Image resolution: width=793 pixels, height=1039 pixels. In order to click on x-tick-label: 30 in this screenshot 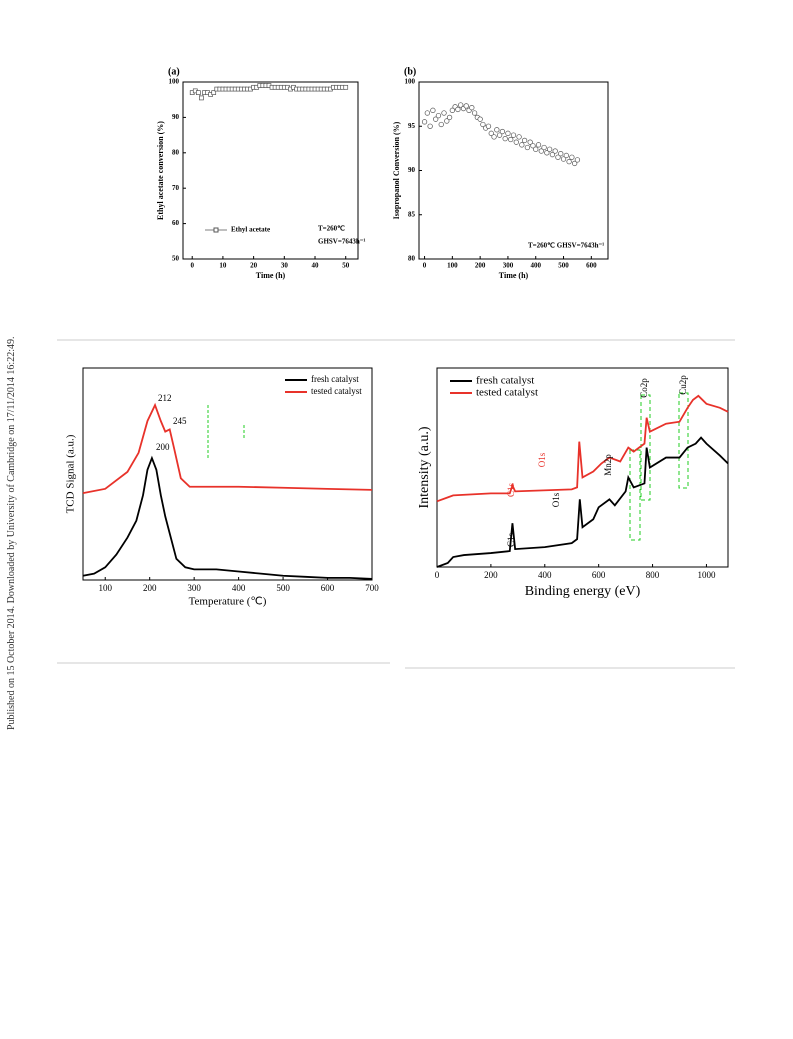, I will do `click(285, 266)`.